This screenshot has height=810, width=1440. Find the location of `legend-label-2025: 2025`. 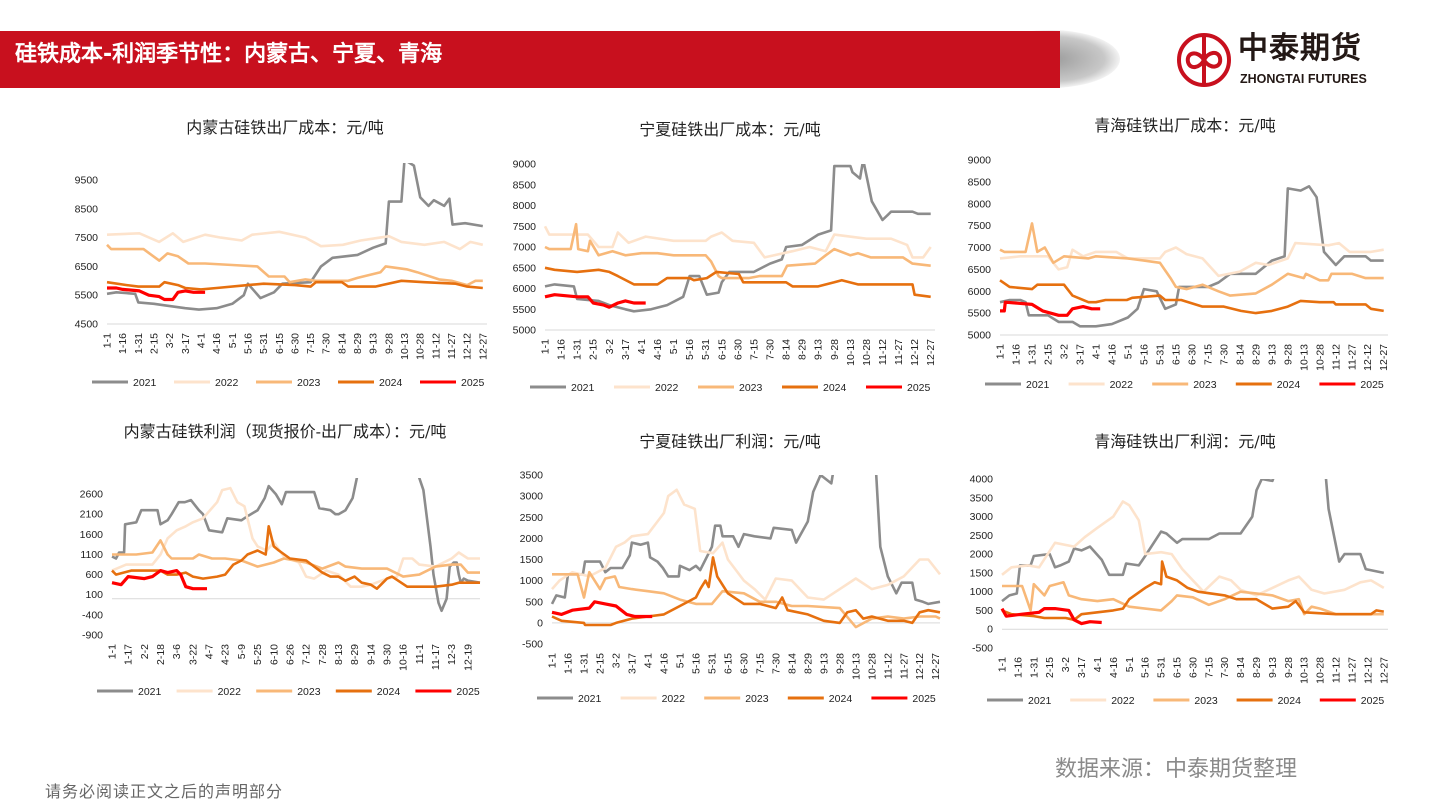

legend-label-2025: 2025 is located at coordinates (468, 692).